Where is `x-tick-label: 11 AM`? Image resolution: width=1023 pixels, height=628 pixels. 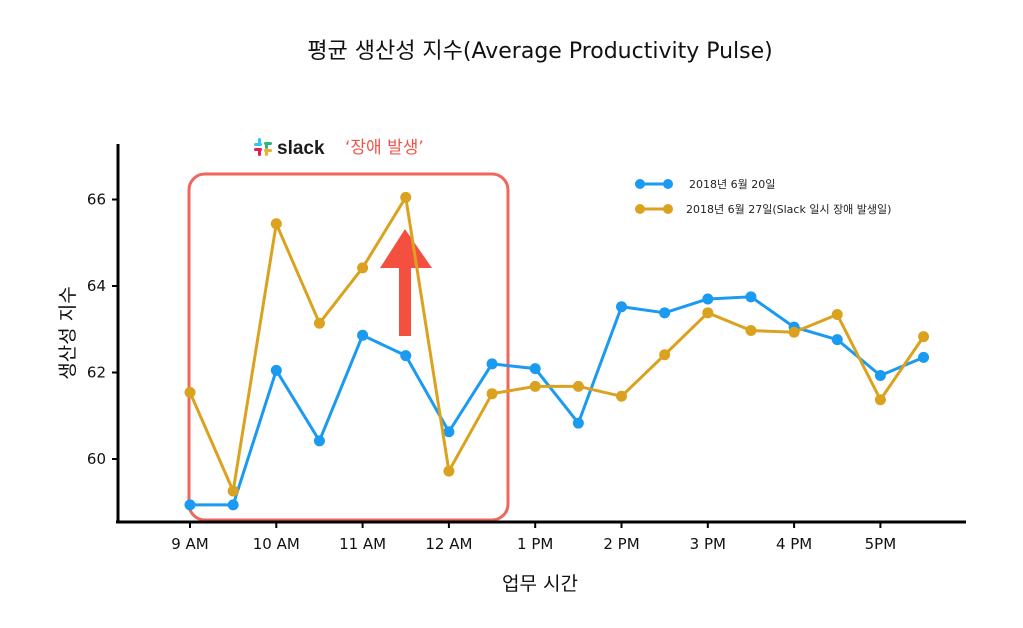
x-tick-label: 11 AM is located at coordinates (362, 544).